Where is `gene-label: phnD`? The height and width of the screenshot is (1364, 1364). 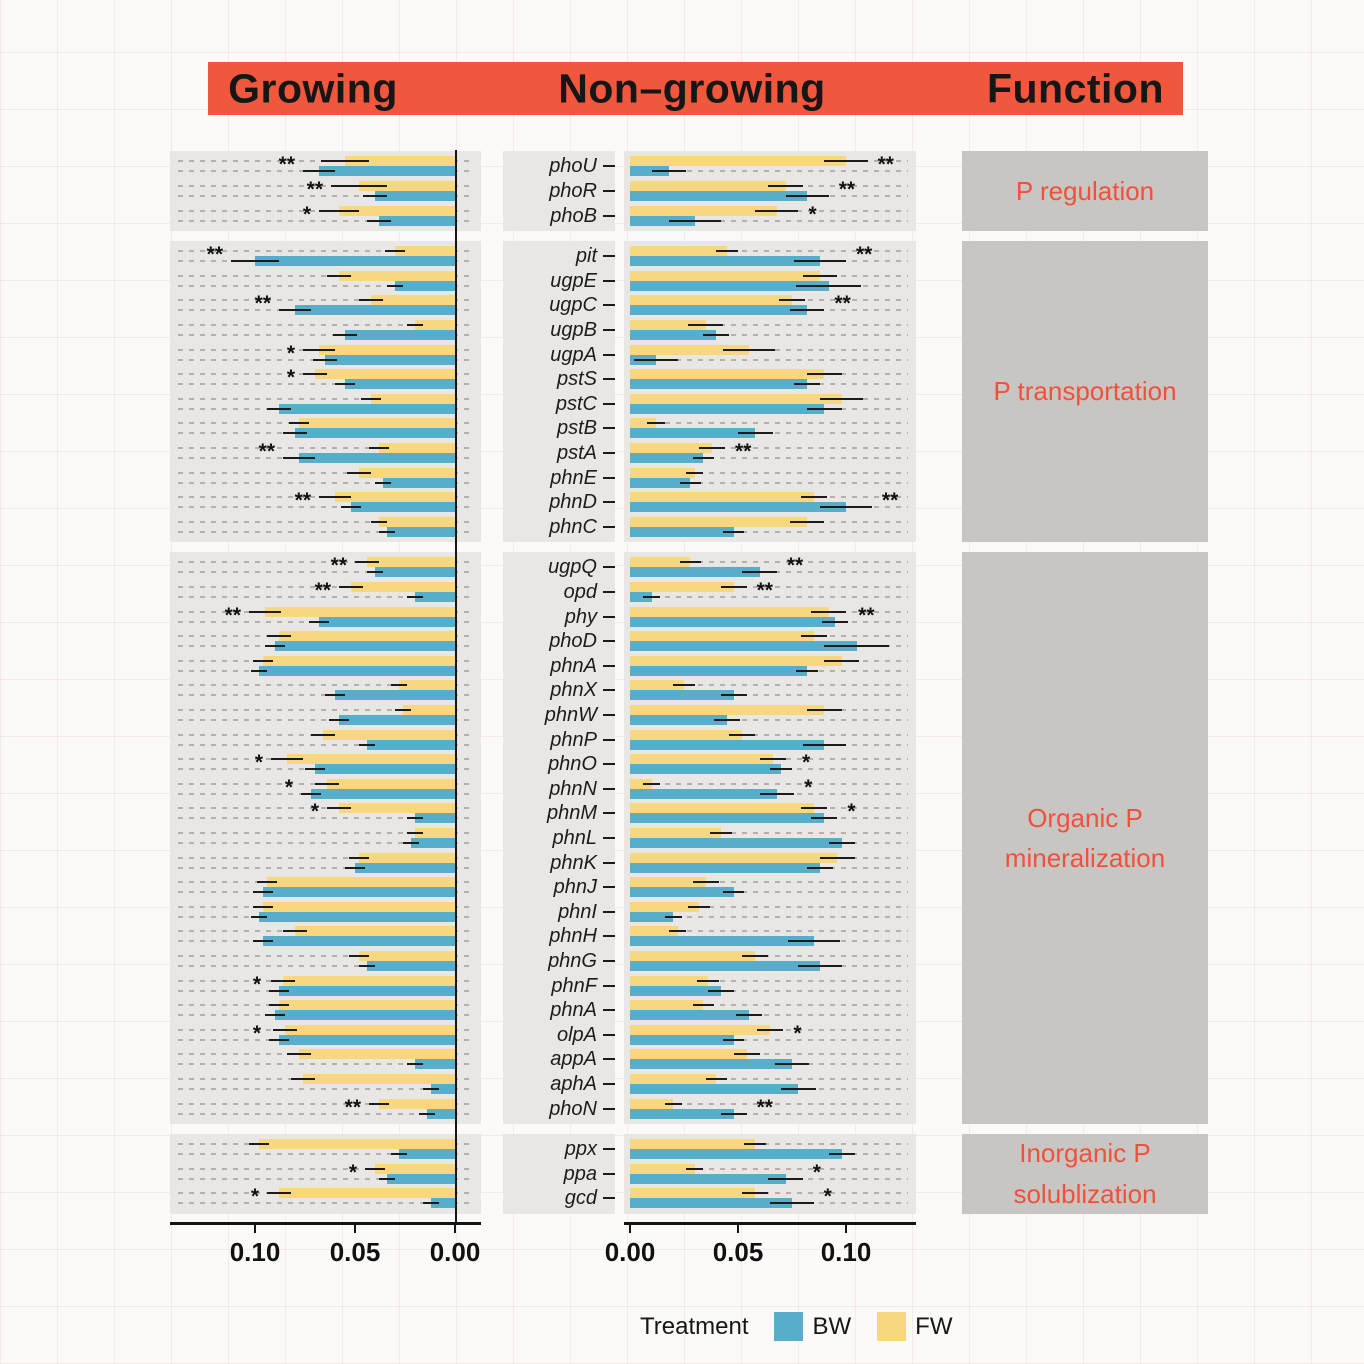 gene-label: phnD is located at coordinates (573, 502).